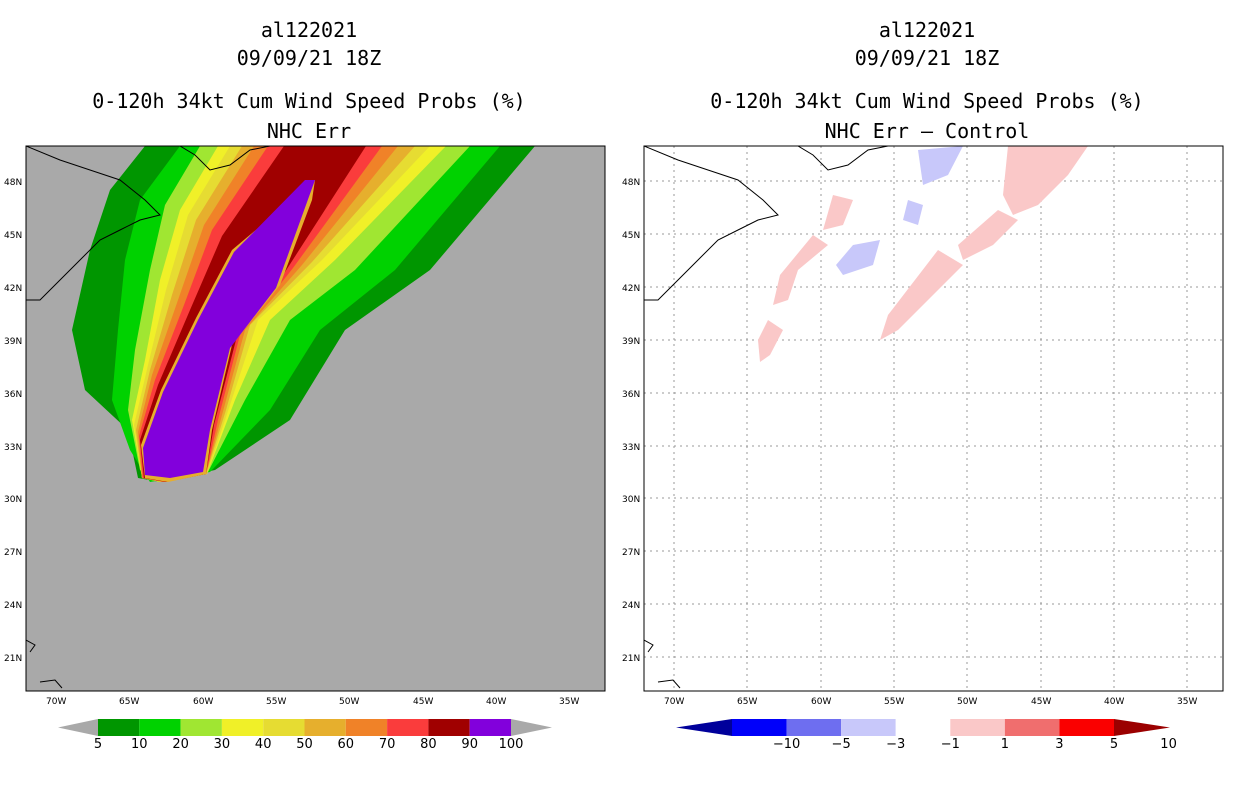 The image size is (1236, 800). What do you see at coordinates (674, 702) in the screenshot?
I see `lon-label: 70W` at bounding box center [674, 702].